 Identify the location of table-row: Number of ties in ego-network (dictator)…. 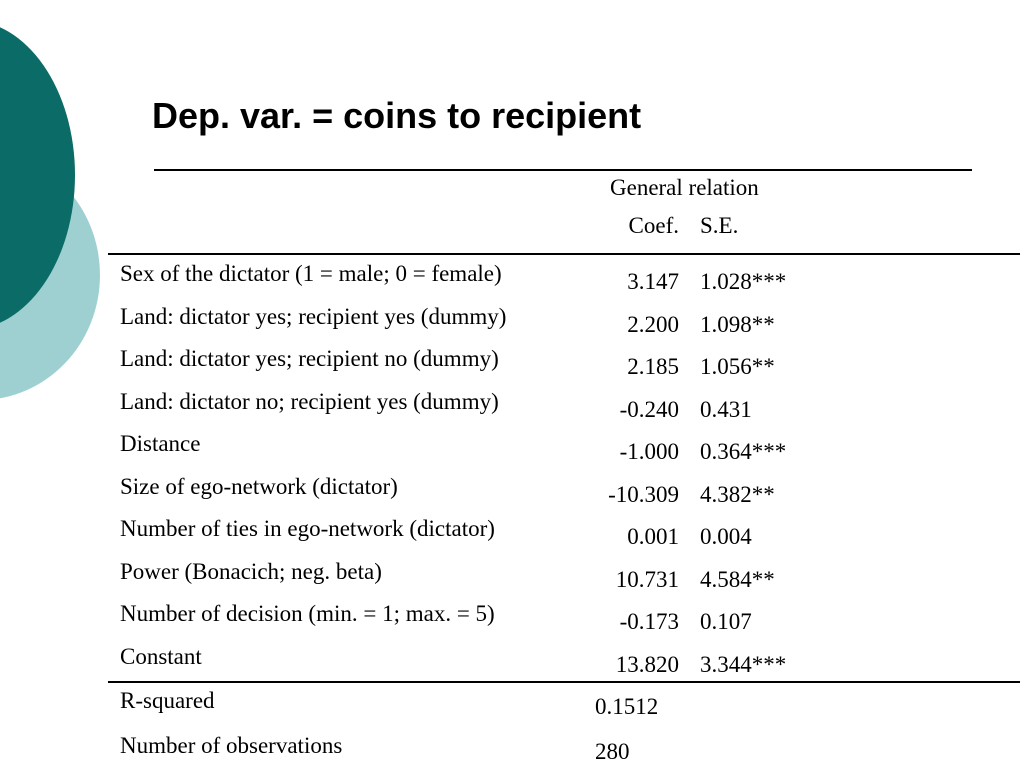
(512, 536).